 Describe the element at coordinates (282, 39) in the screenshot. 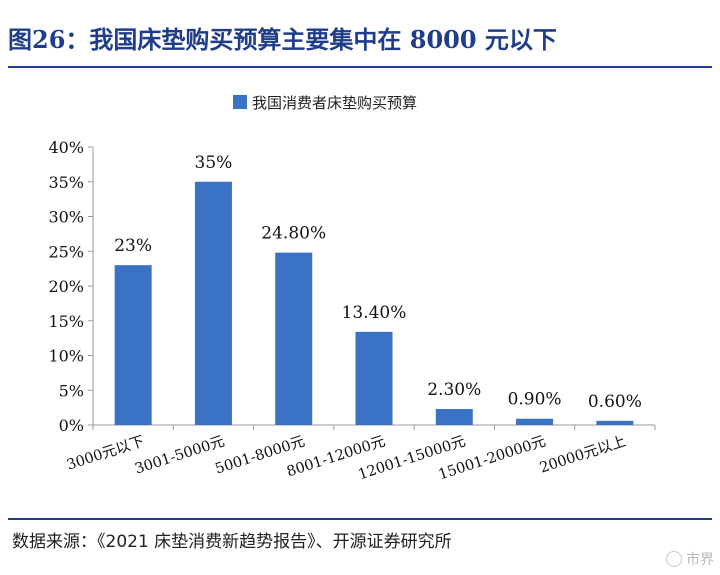

I see `figure-title: 图26：我国床垫购买预算主要集中在 8000 元以下` at that location.